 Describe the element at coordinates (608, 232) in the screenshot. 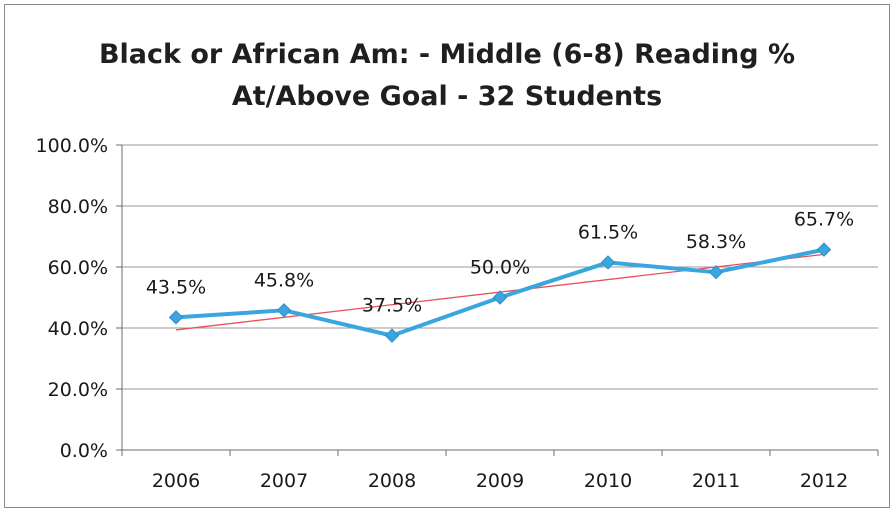

I see `data-label: 61.5%` at that location.